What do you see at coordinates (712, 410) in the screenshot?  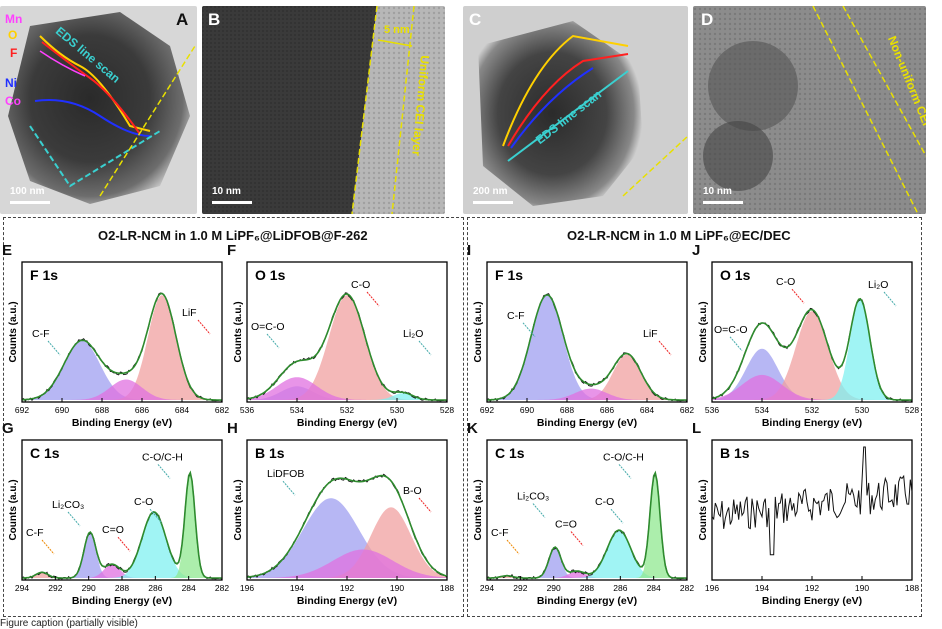 I see `x-tick-label: 536` at bounding box center [712, 410].